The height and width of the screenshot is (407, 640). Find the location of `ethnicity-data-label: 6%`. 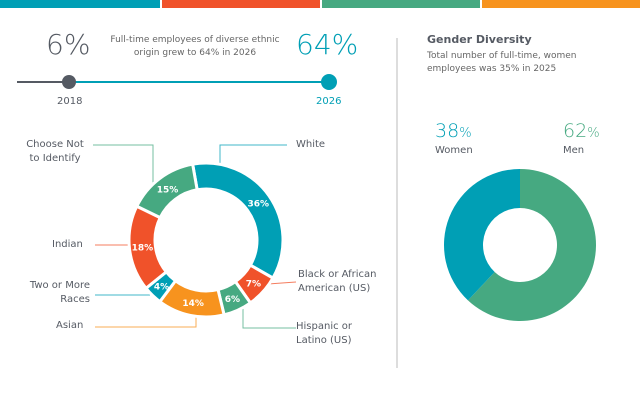

ethnicity-data-label: 6% is located at coordinates (232, 300).